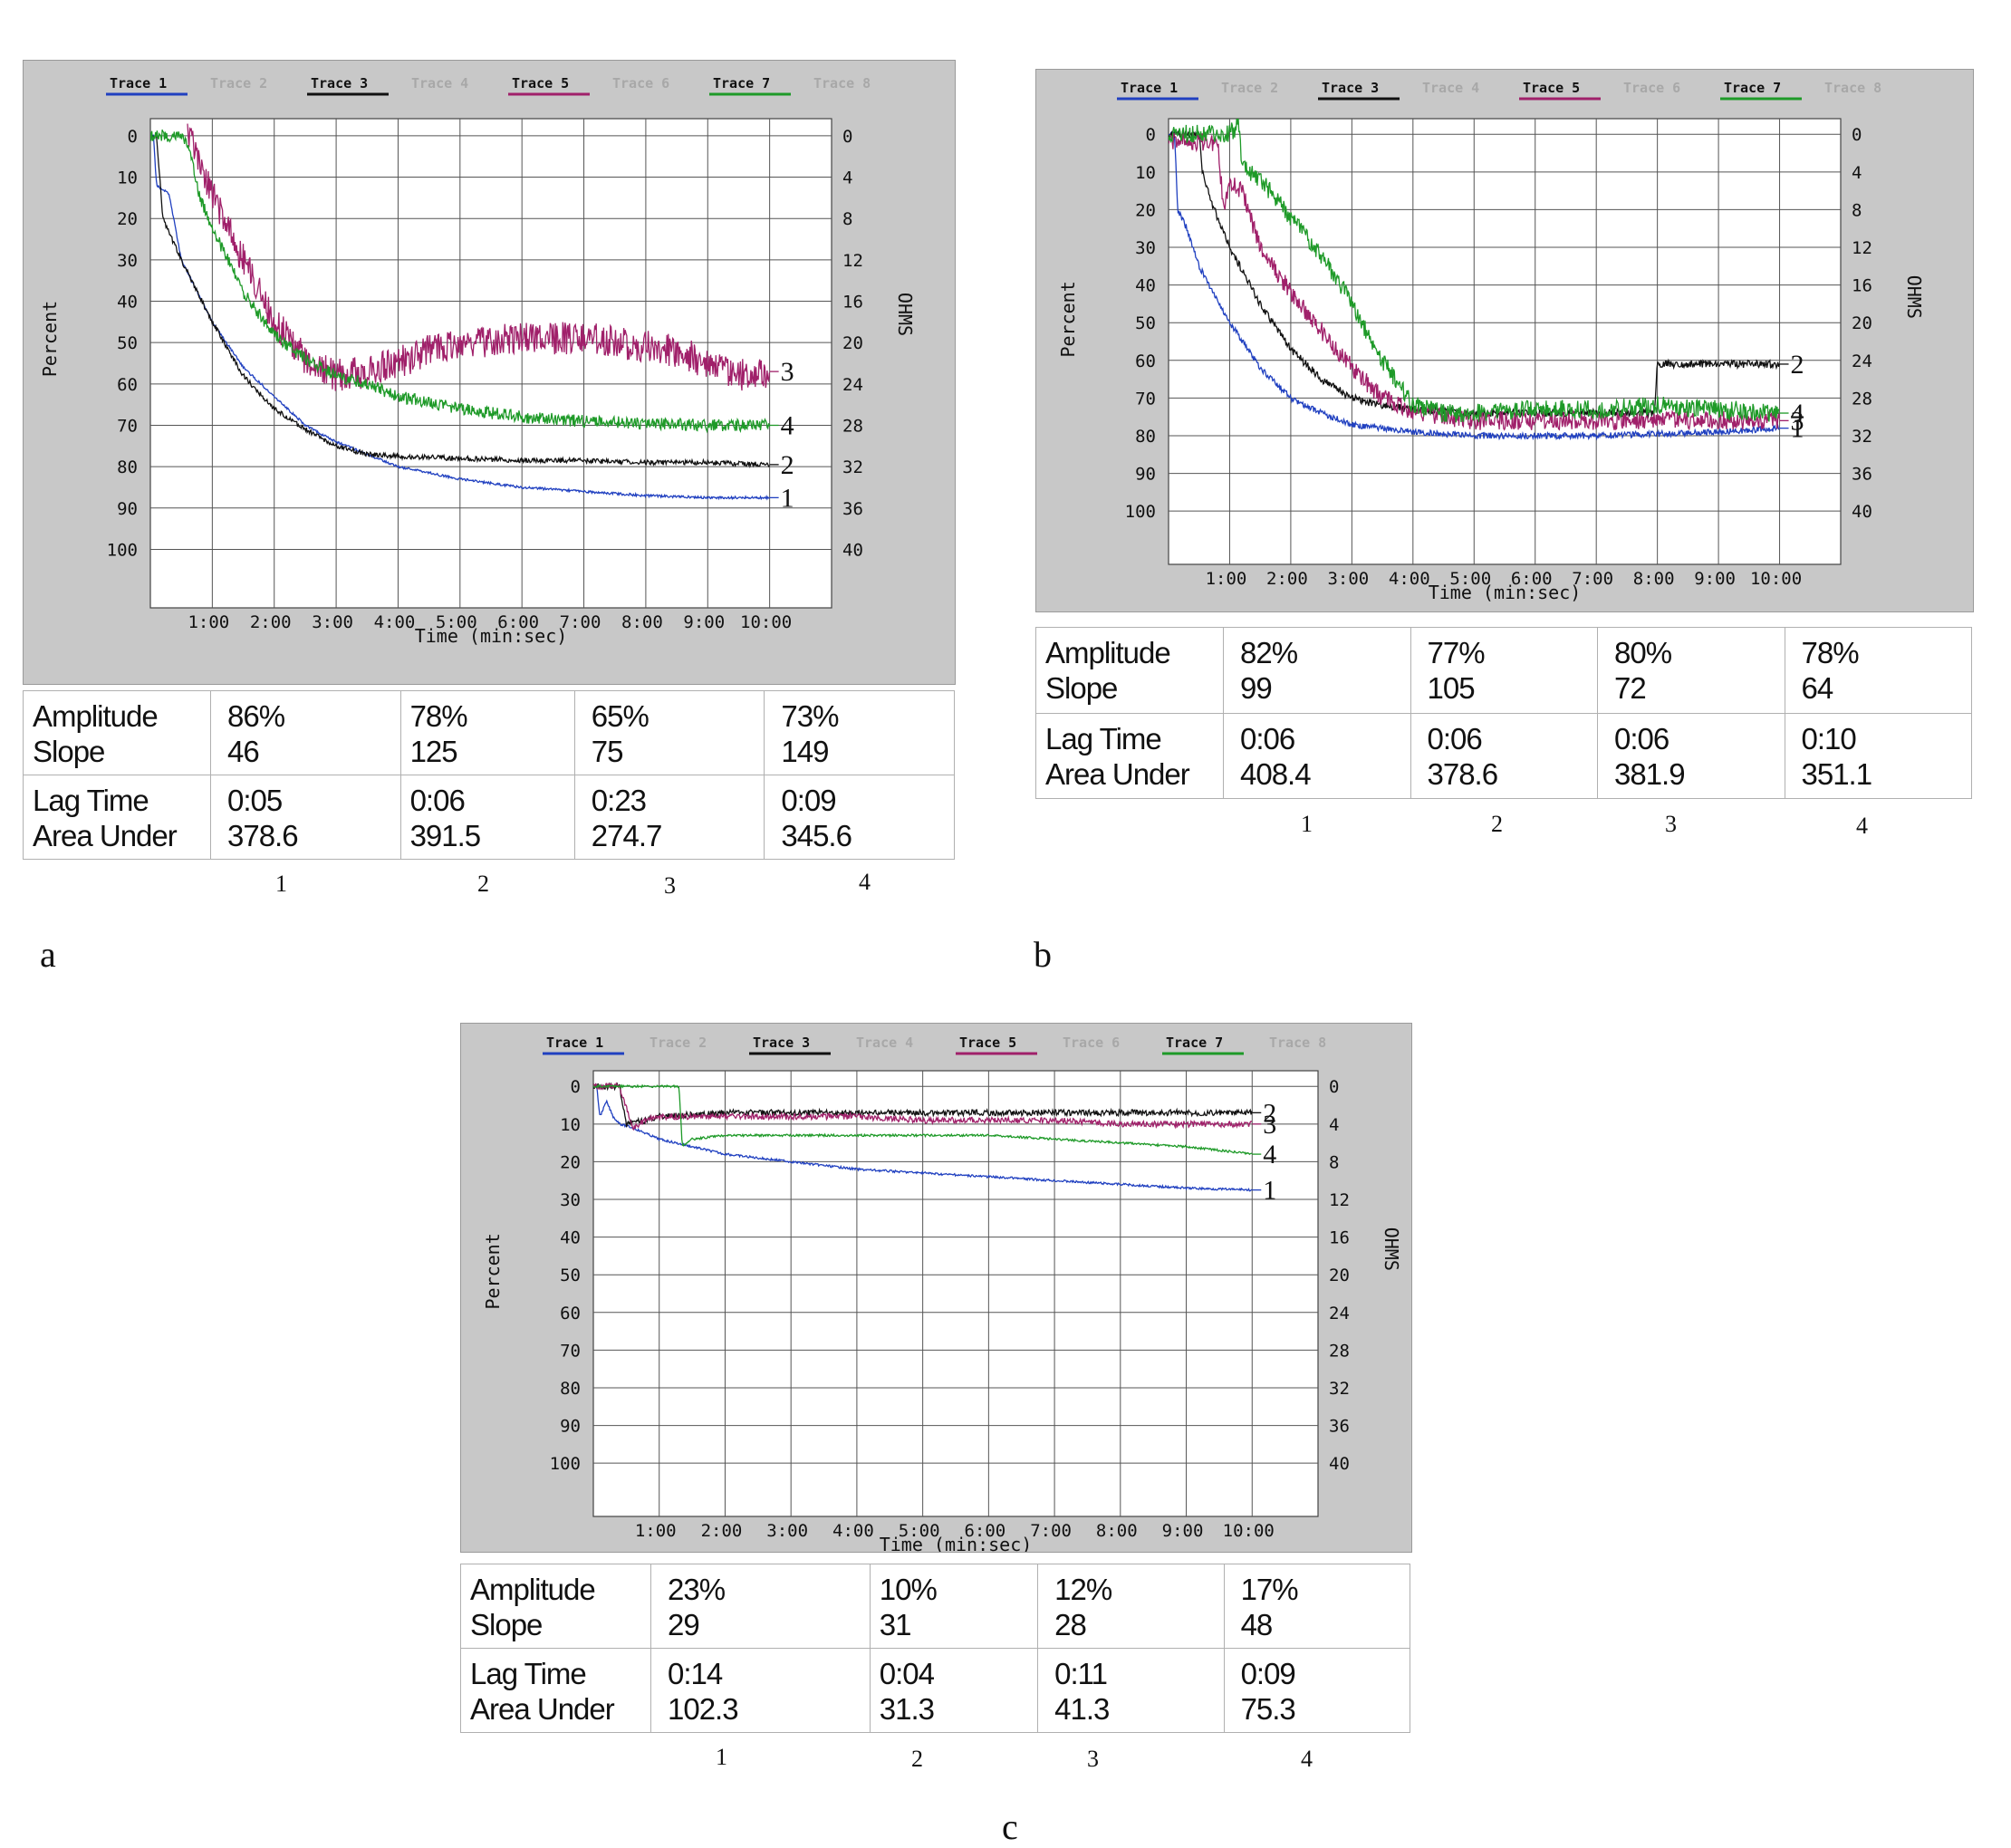  Describe the element at coordinates (48, 955) in the screenshot. I see `panel-letter-a: a` at that location.